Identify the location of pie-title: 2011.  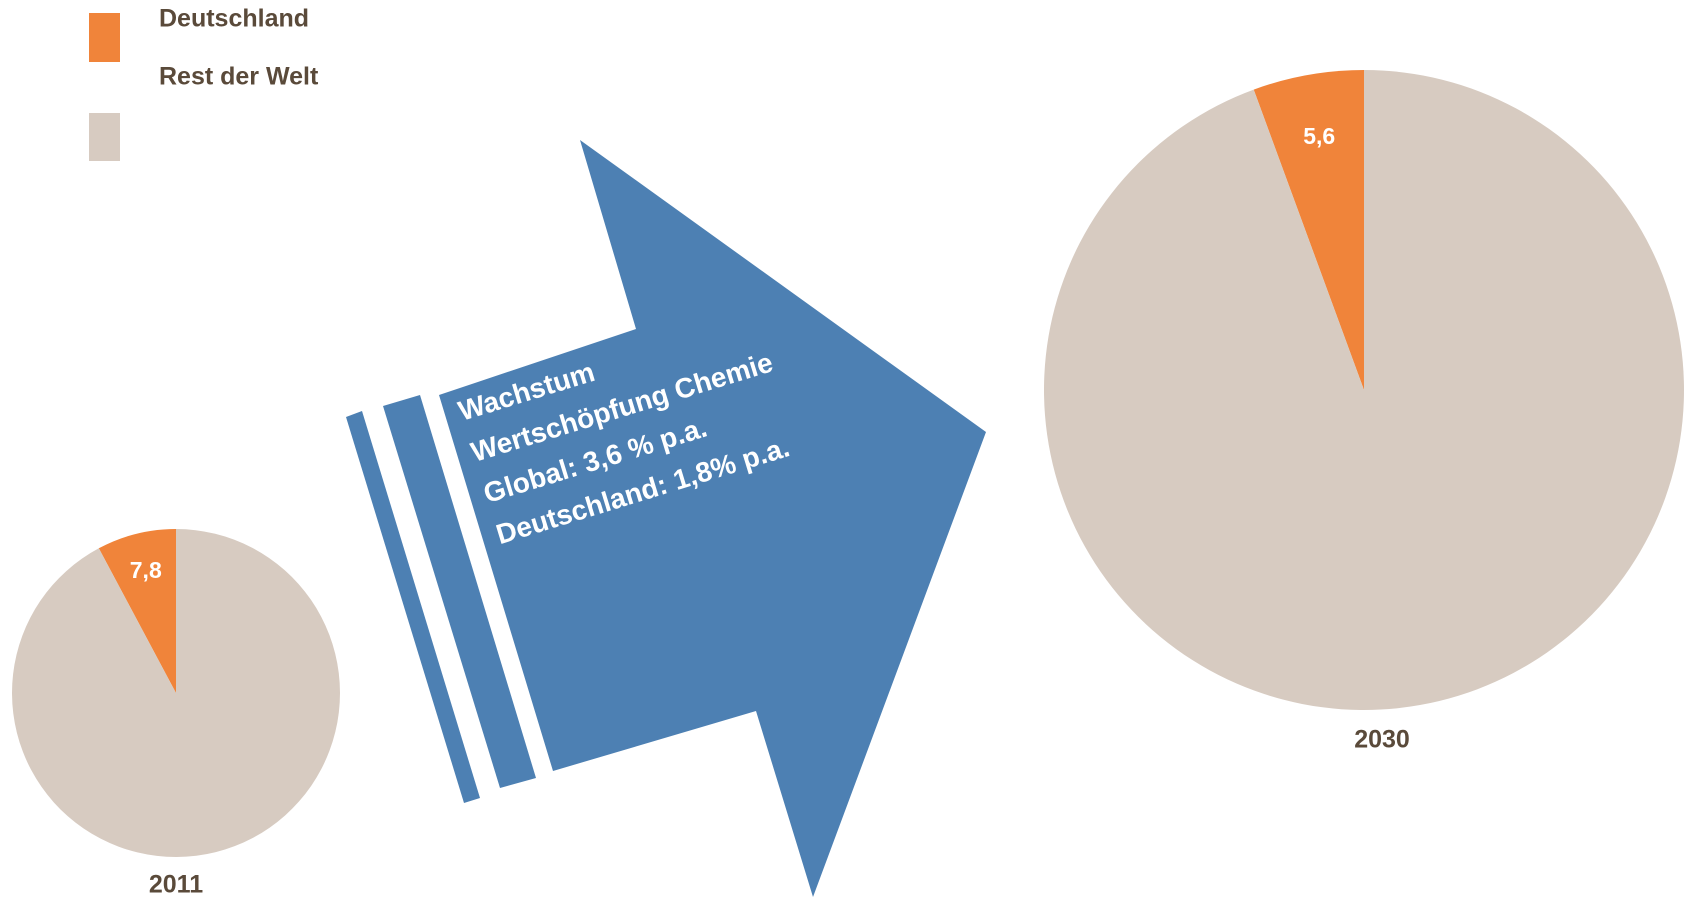
(176, 885).